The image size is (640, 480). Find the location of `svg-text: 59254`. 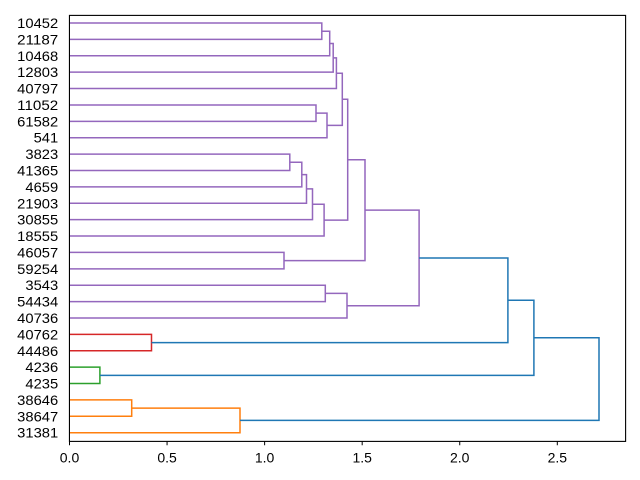

svg-text: 59254 is located at coordinates (37, 269).